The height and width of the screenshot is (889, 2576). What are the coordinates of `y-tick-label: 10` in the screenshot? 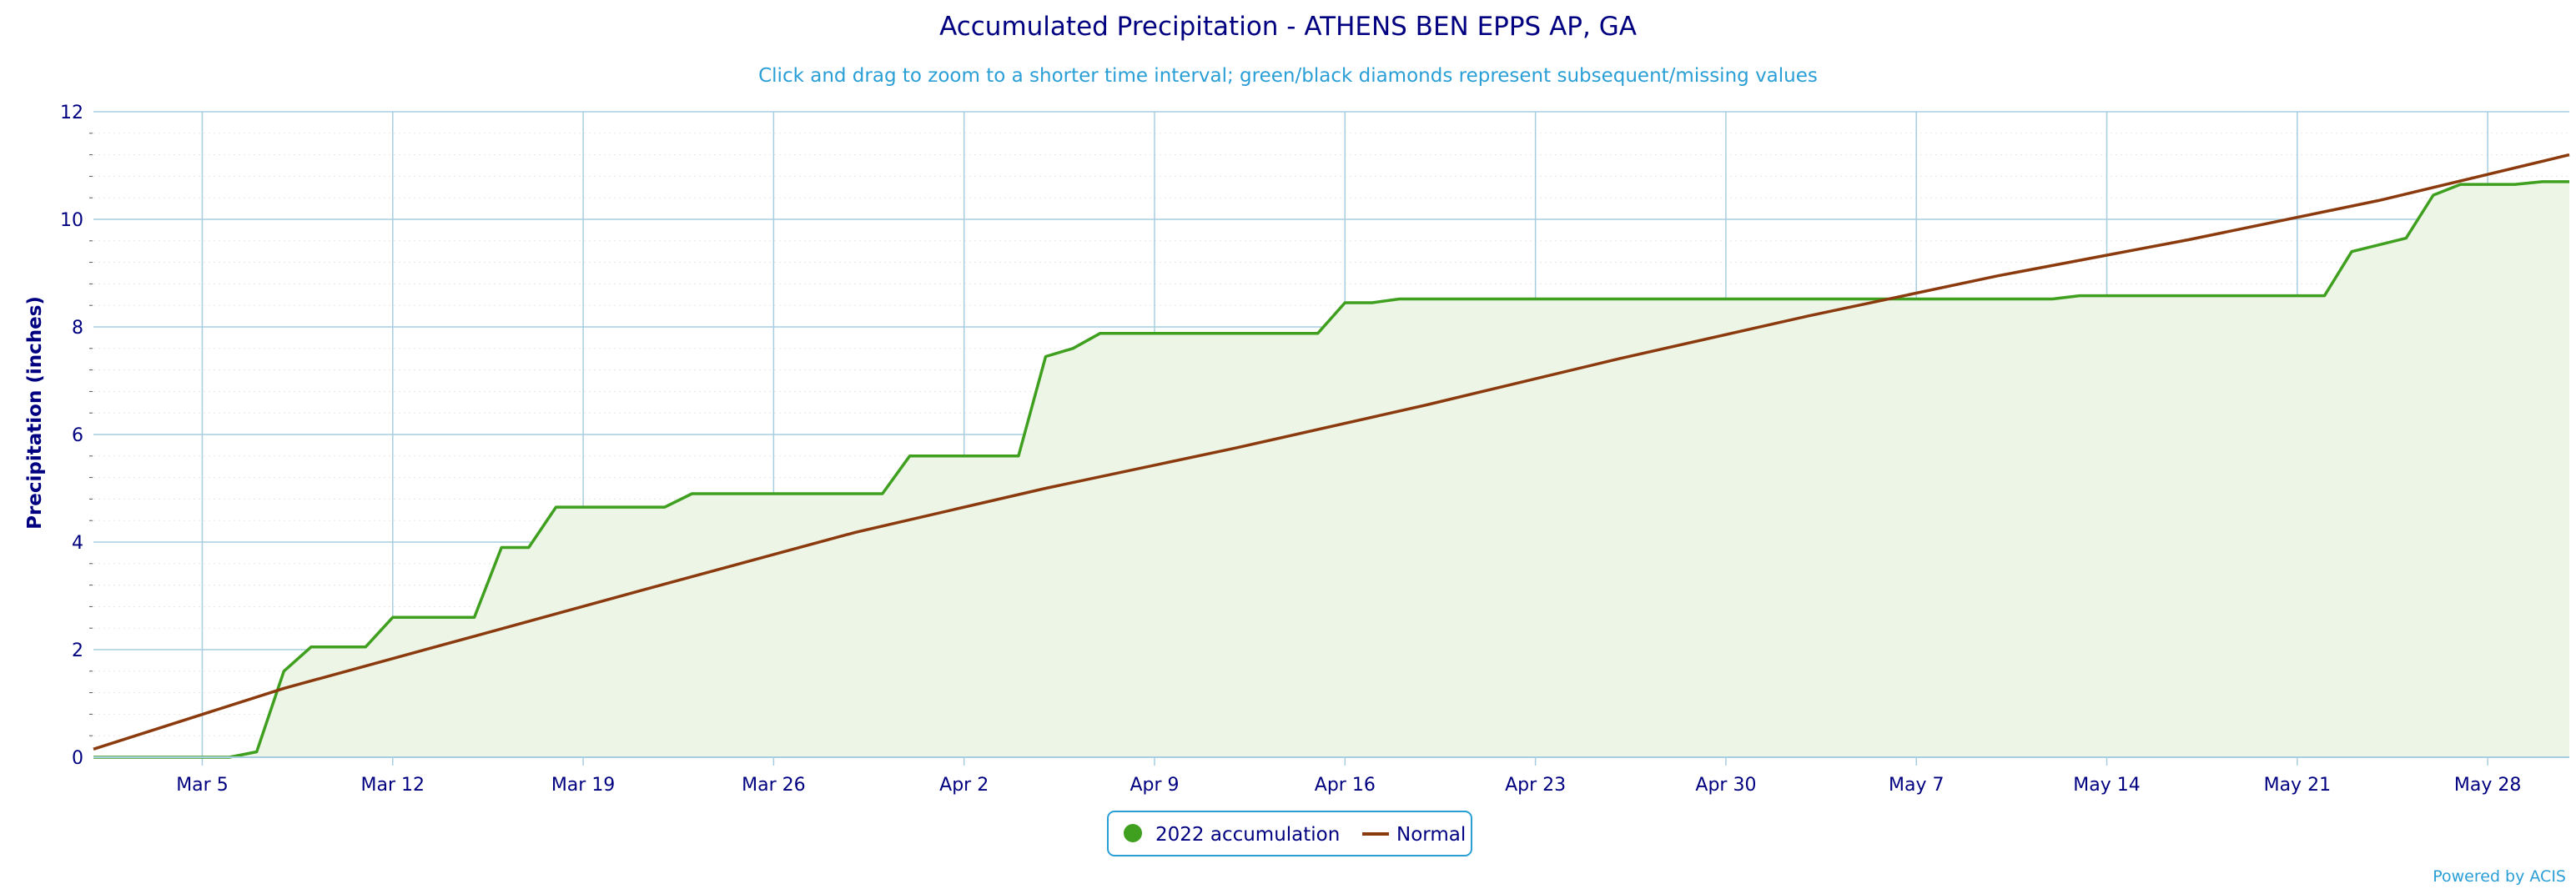 It's located at (71, 220).